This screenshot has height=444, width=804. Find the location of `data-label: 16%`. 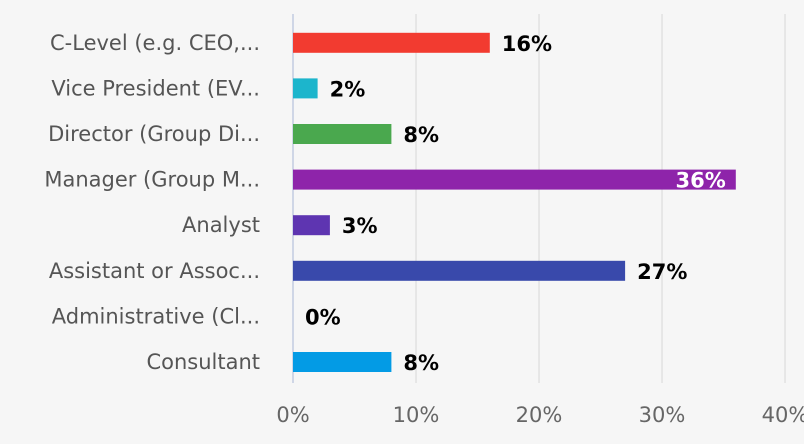

data-label: 16% is located at coordinates (527, 44).